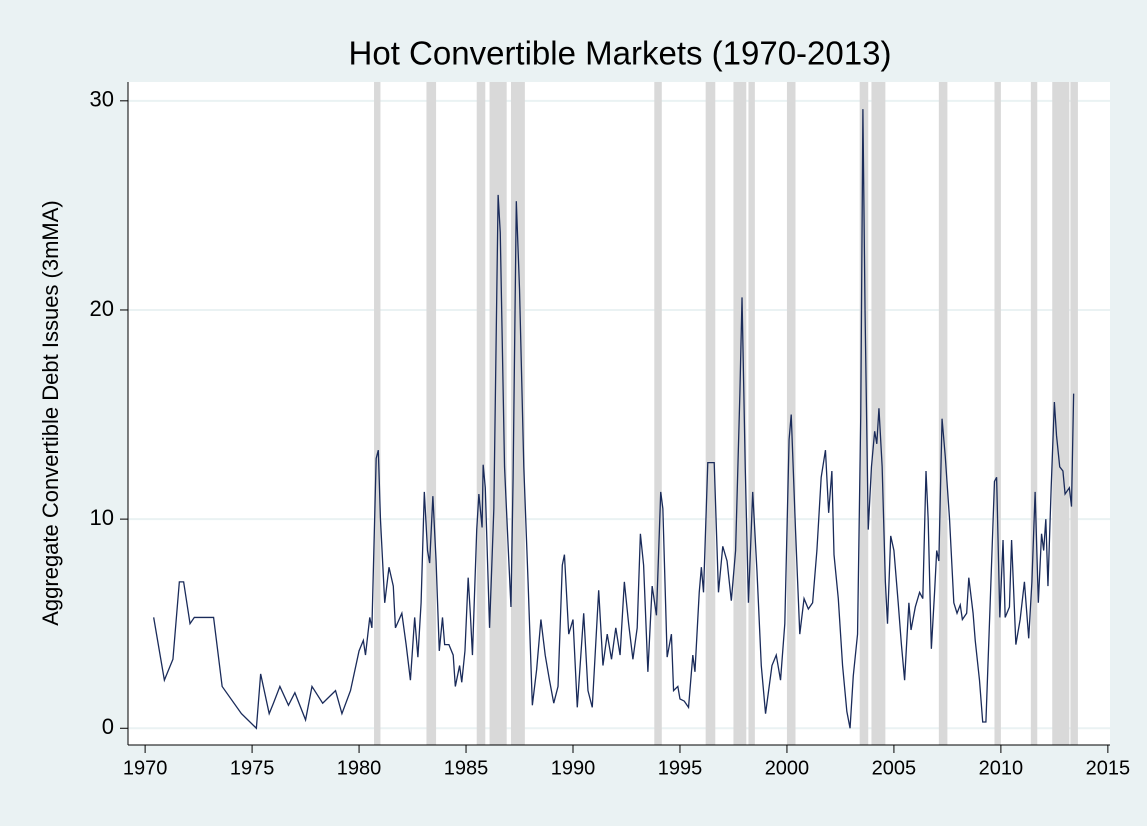 This screenshot has height=826, width=1147. What do you see at coordinates (573, 768) in the screenshot?
I see `x-tick-label: 1990` at bounding box center [573, 768].